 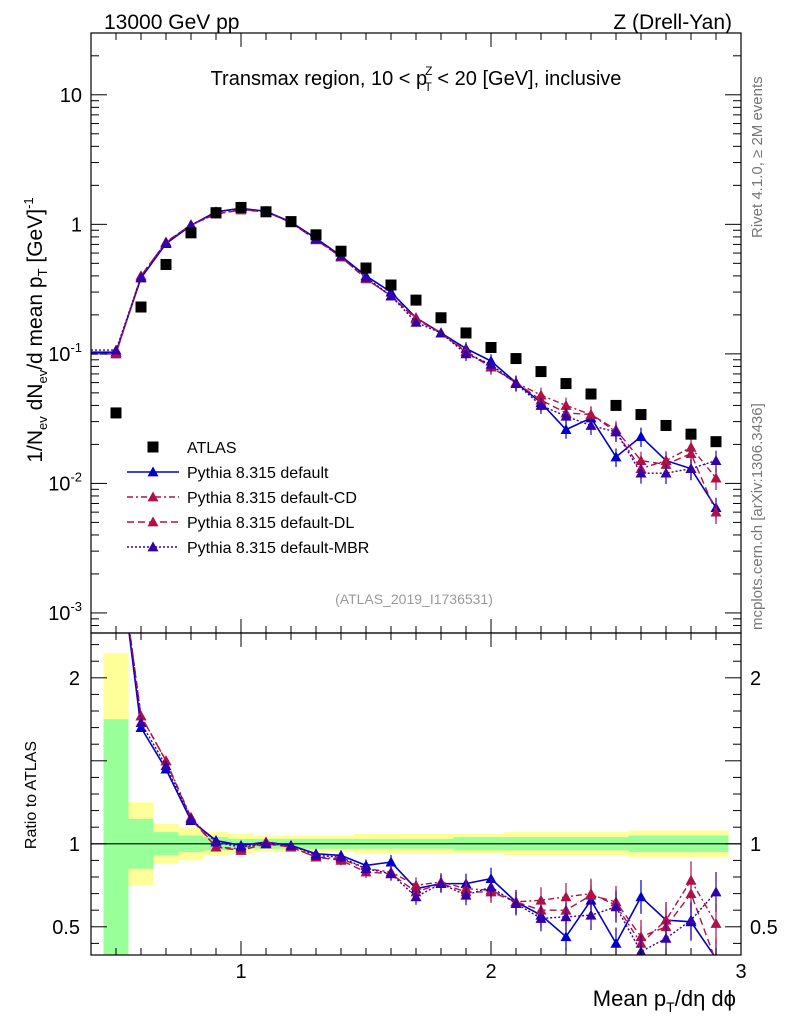 I want to click on x-axis-label: Mean pT/dη dϕ, so click(x=664, y=1000).